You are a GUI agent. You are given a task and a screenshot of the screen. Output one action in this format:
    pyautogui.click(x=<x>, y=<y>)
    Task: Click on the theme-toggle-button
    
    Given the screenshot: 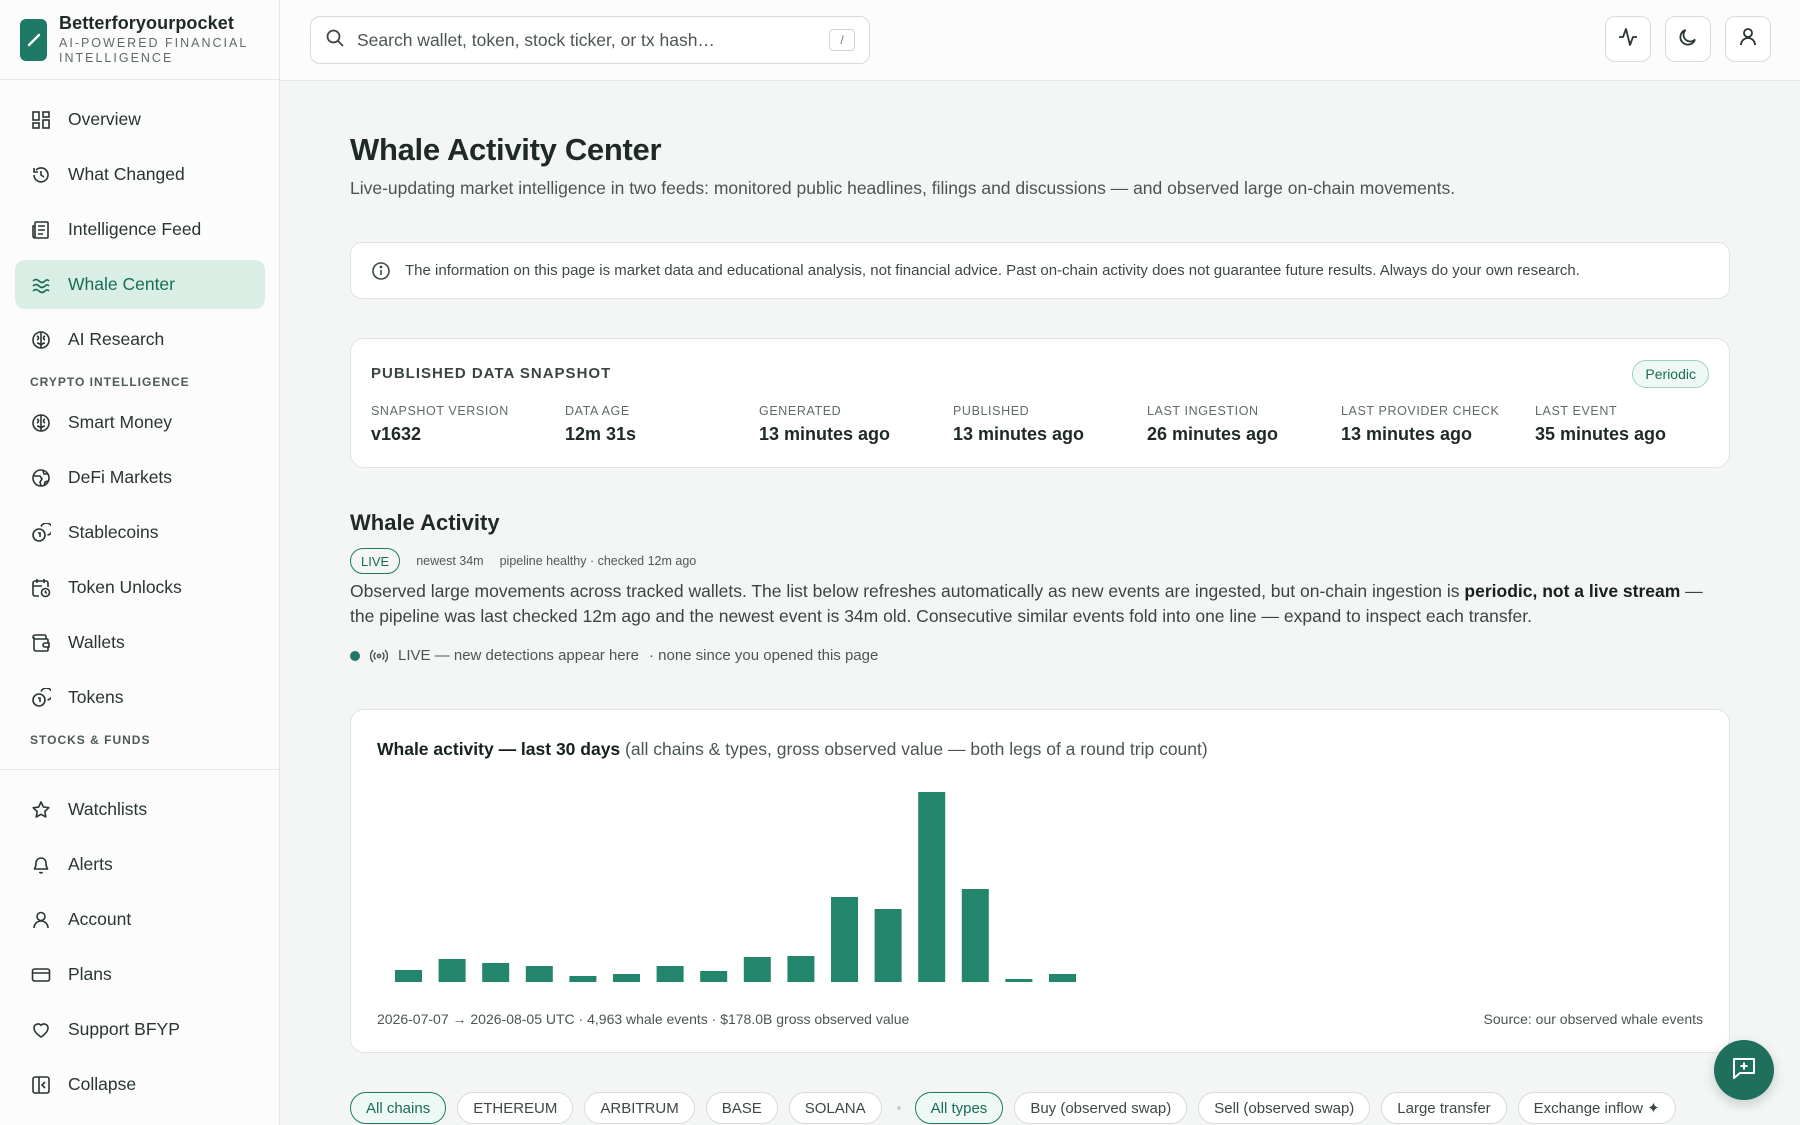 What is the action you would take?
    pyautogui.click(x=1688, y=39)
    